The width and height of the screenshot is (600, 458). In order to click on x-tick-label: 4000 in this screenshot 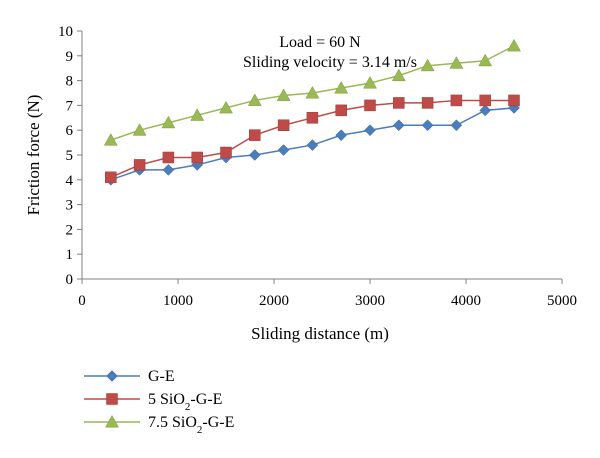, I will do `click(466, 301)`.